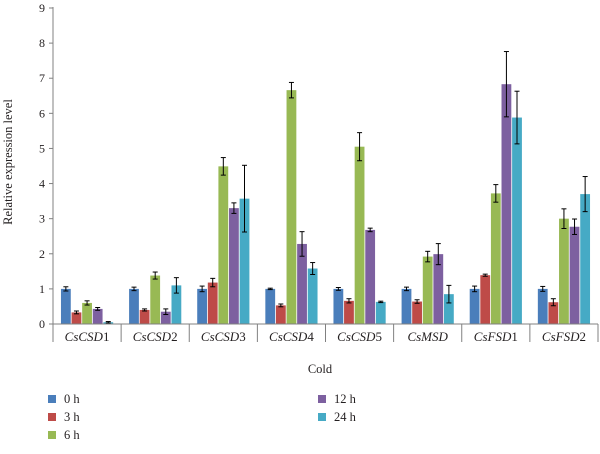 Image resolution: width=600 pixels, height=454 pixels. What do you see at coordinates (345, 417) in the screenshot?
I see `legend-label: 24 h` at bounding box center [345, 417].